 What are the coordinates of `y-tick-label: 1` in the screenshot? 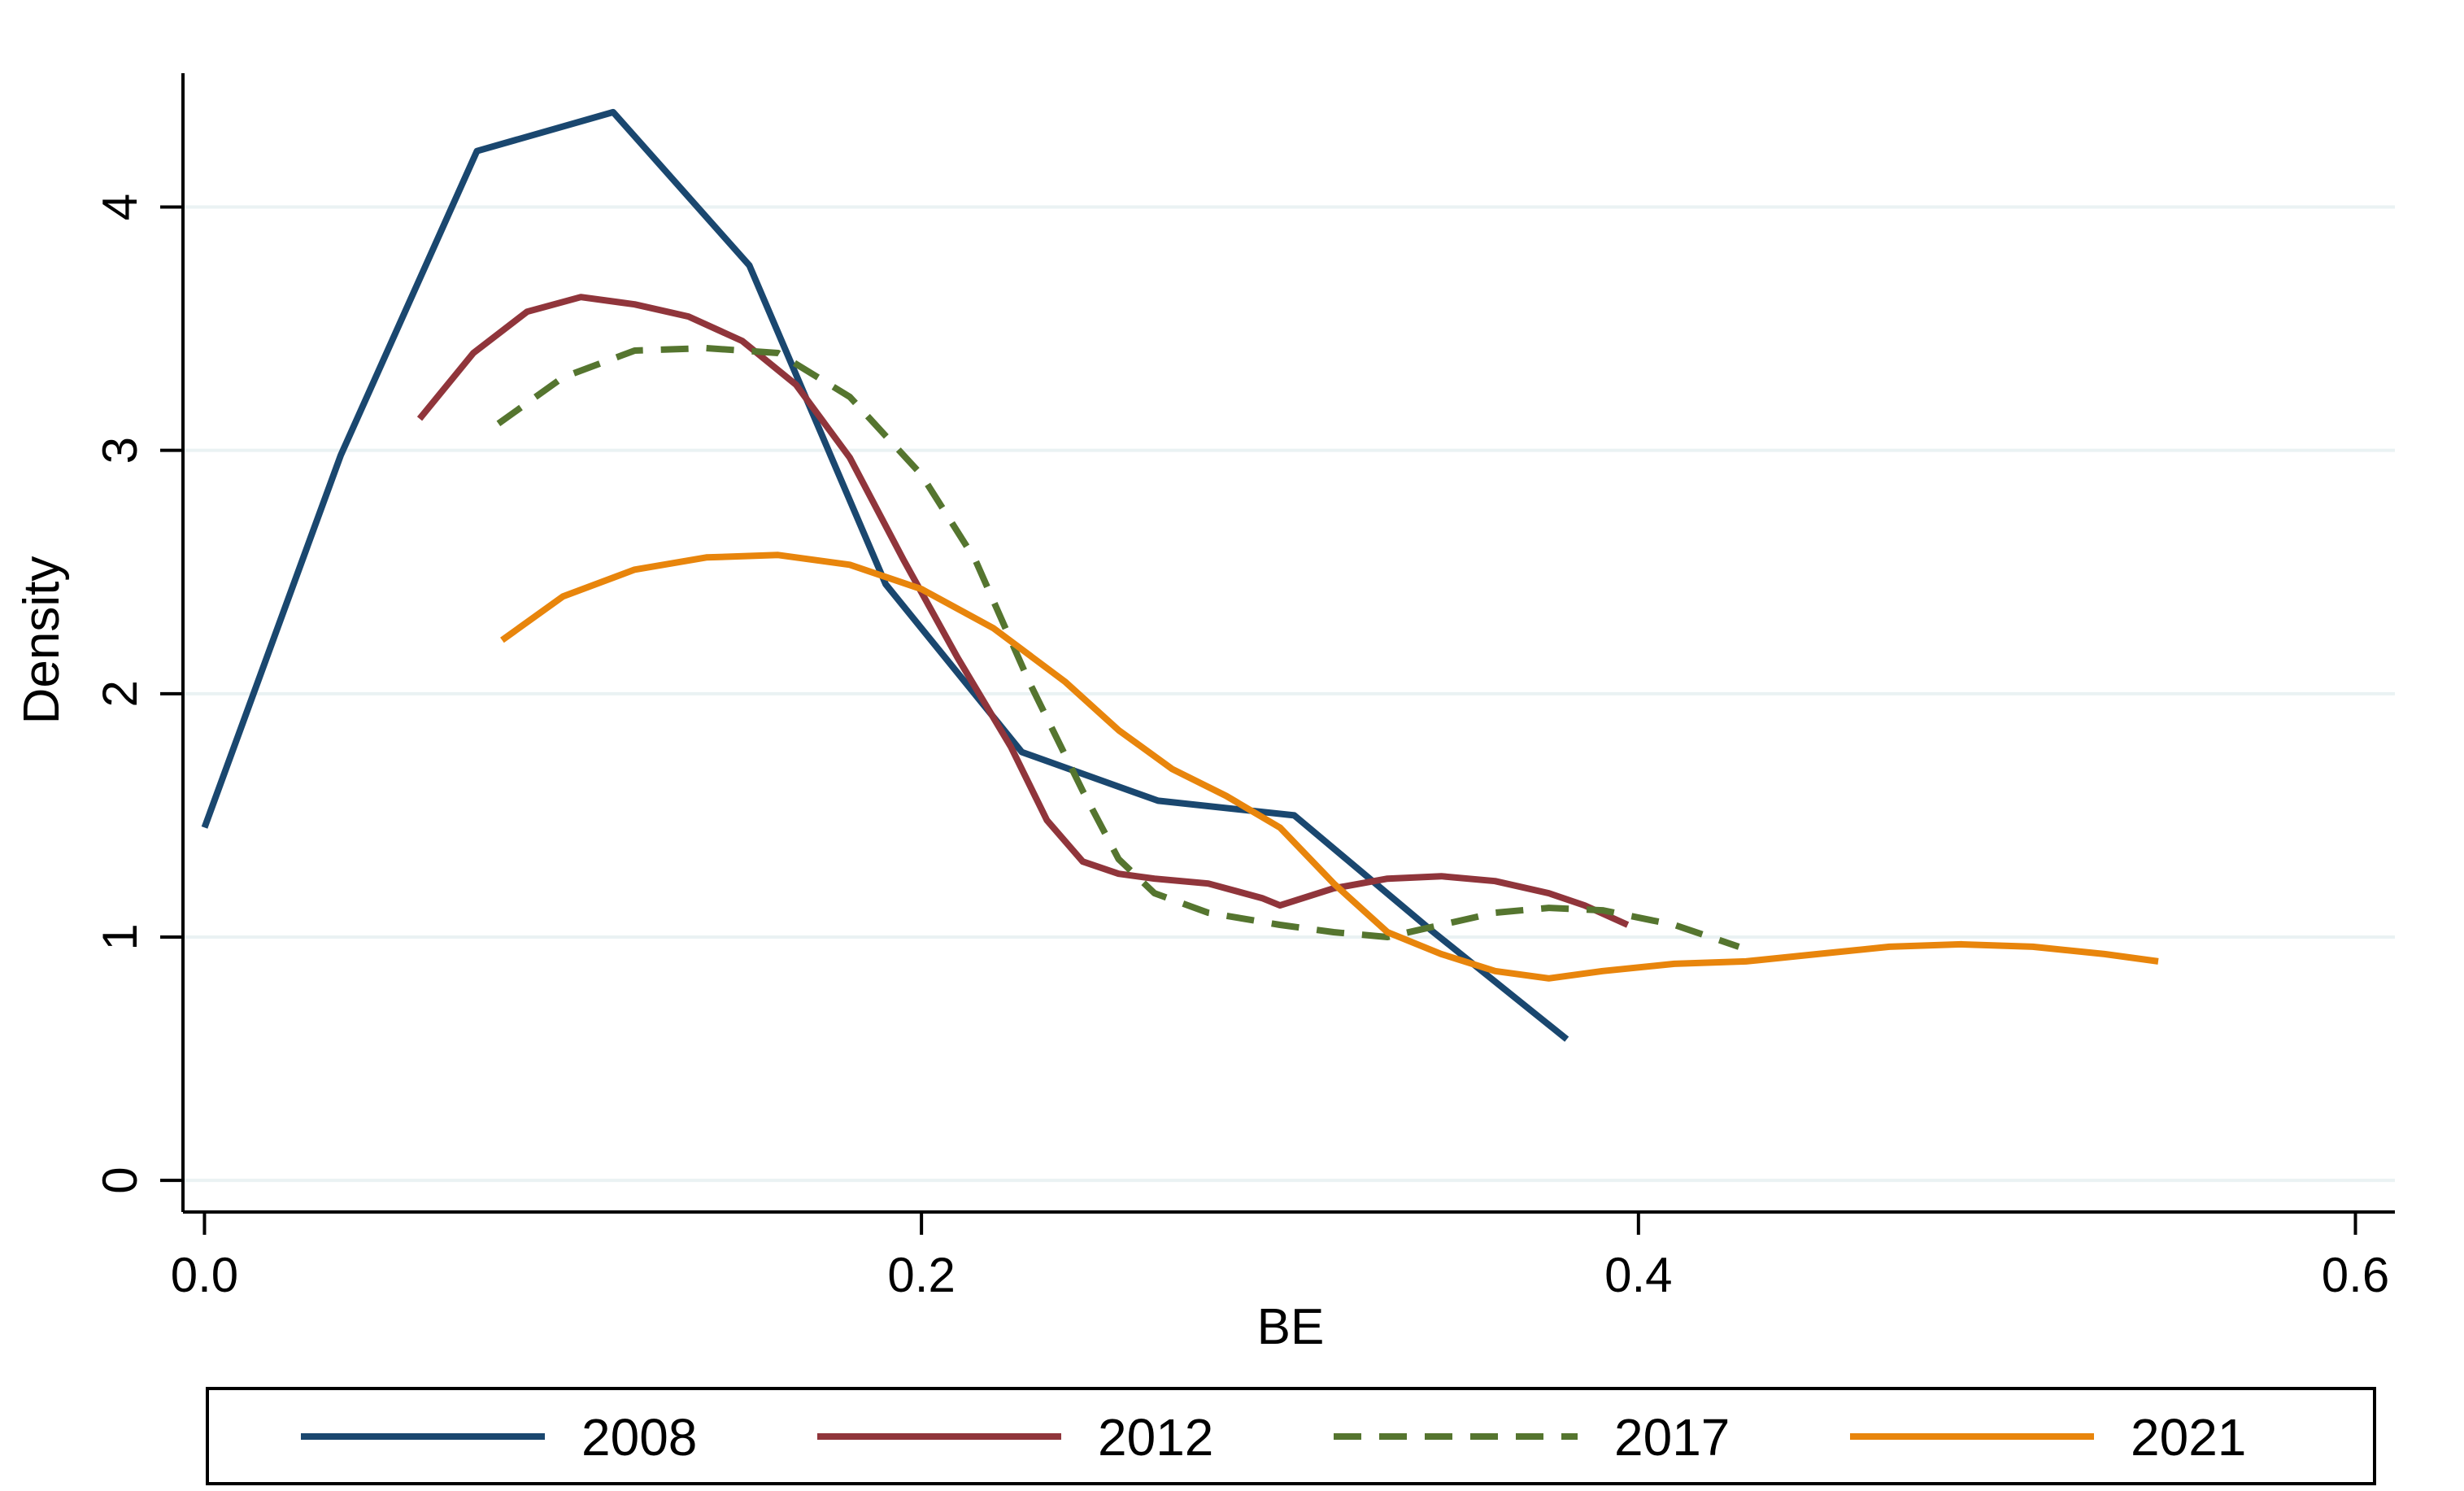 It's located at (120, 936).